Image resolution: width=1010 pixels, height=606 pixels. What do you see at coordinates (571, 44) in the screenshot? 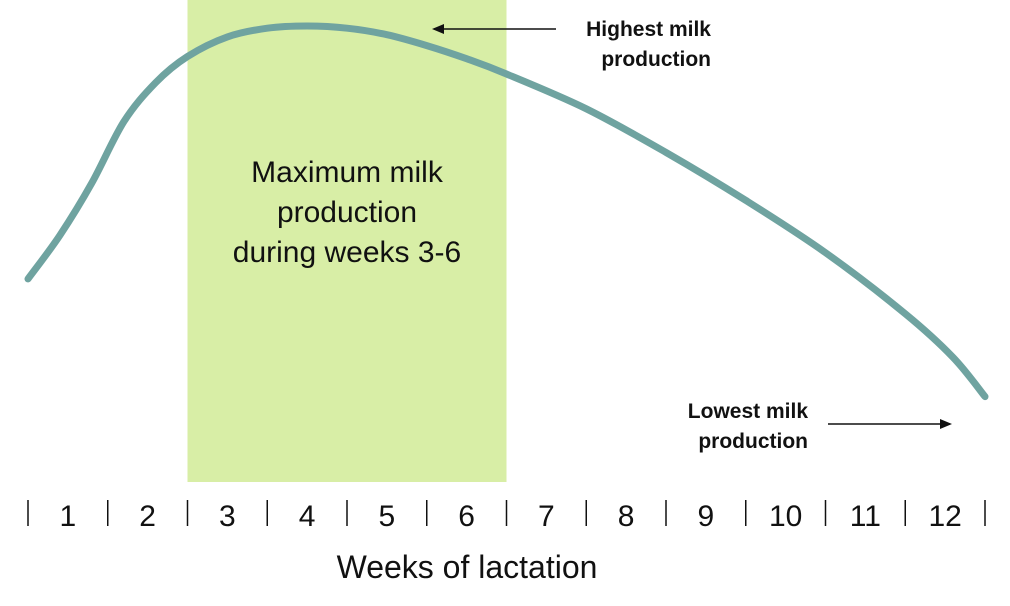
I see `highest-production-note: Highest milk production` at bounding box center [571, 44].